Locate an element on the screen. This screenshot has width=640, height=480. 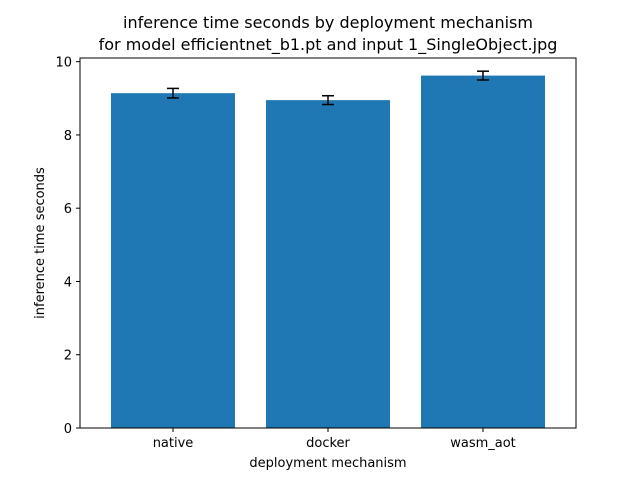
y-tick-label: 0 is located at coordinates (68, 429).